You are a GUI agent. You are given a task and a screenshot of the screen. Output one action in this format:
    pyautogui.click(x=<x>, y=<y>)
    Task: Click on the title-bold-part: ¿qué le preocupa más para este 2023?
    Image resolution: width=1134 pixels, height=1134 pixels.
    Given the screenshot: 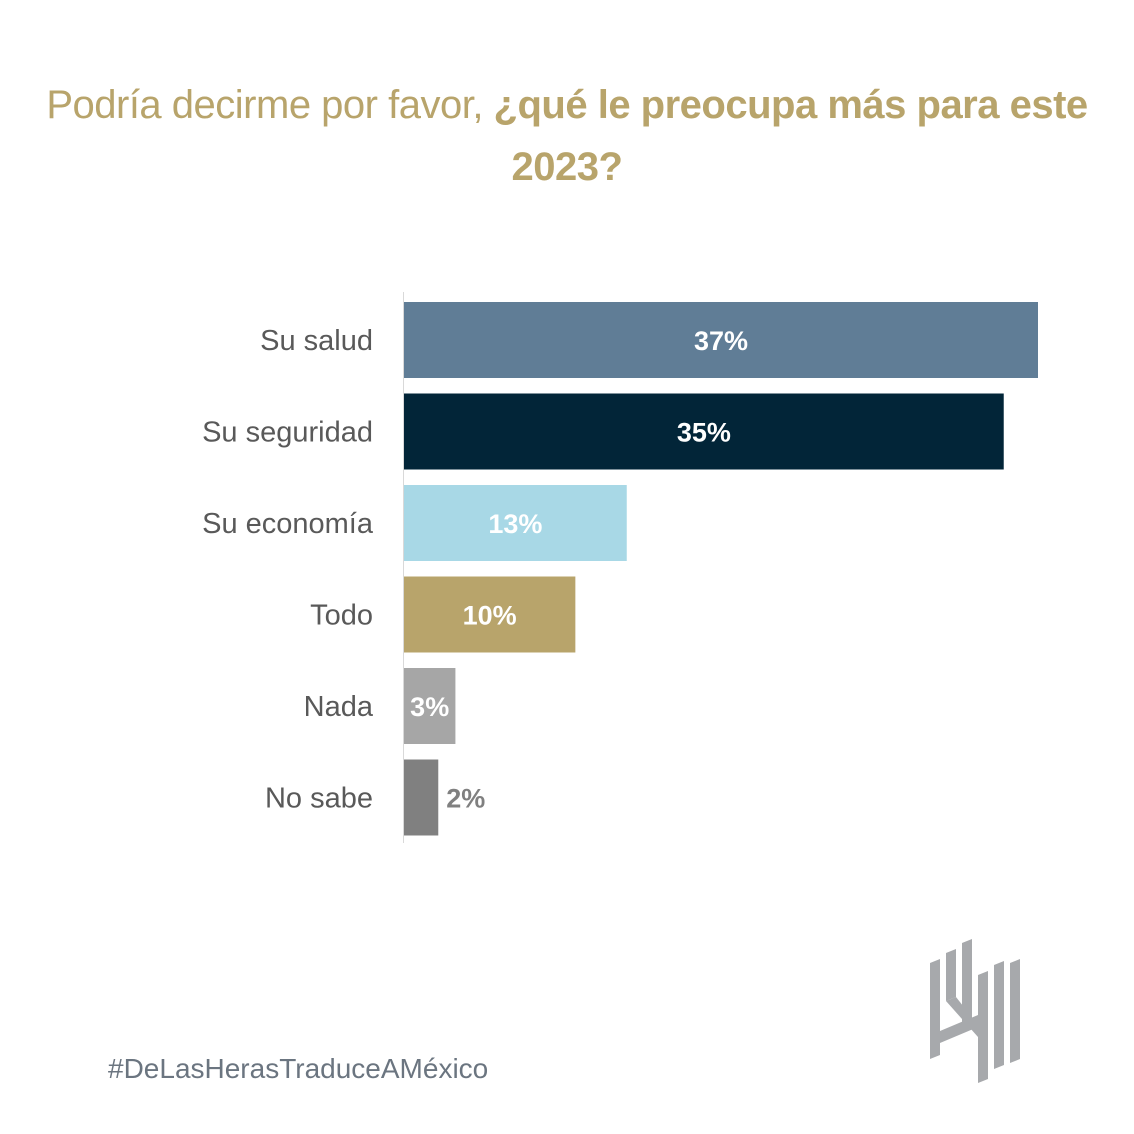 What is the action you would take?
    pyautogui.click(x=791, y=136)
    